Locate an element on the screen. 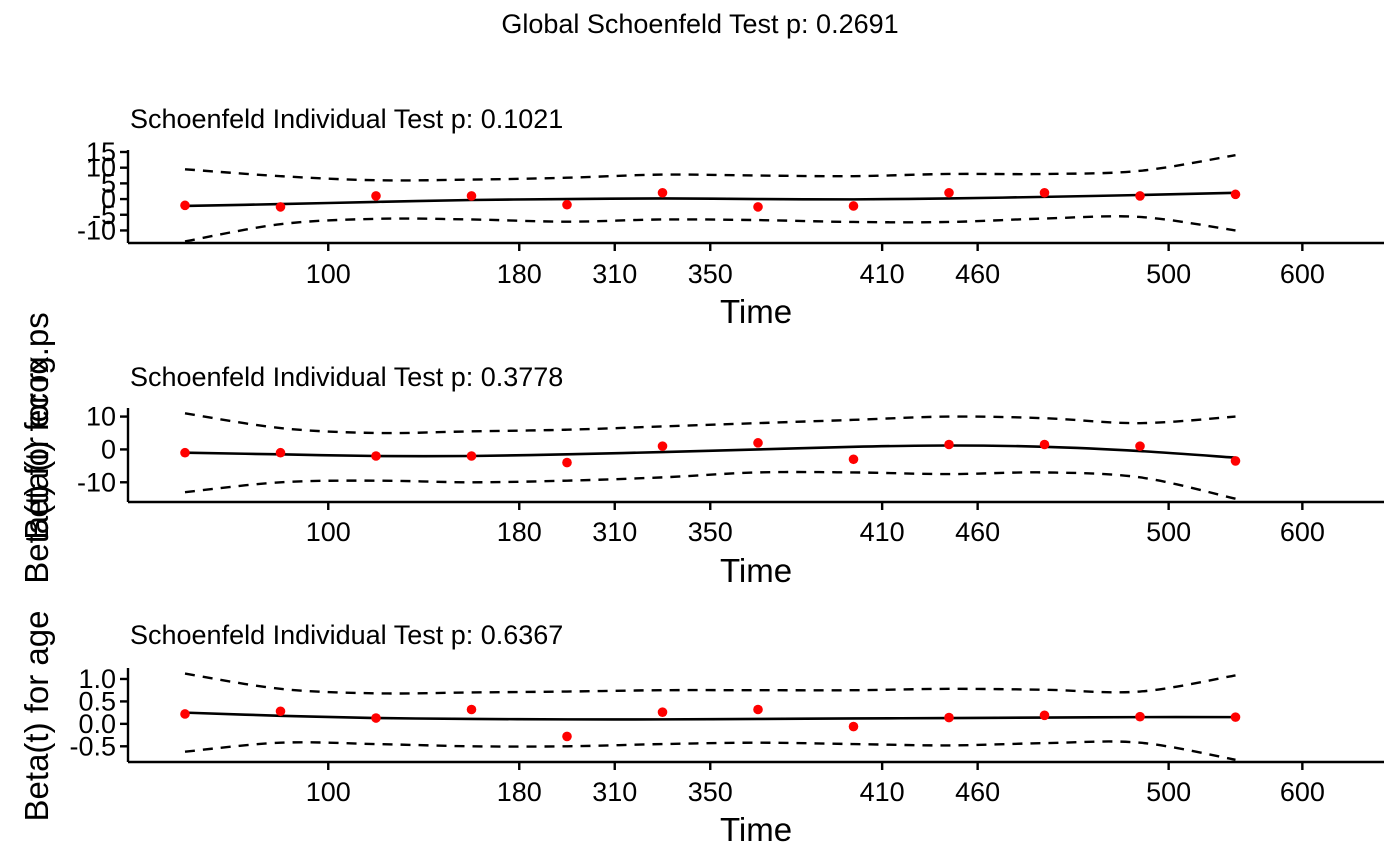 Image resolution: width=1400 pixels, height=866 pixels. y-axis-label: Beta(t) for age is located at coordinates (36, 716).